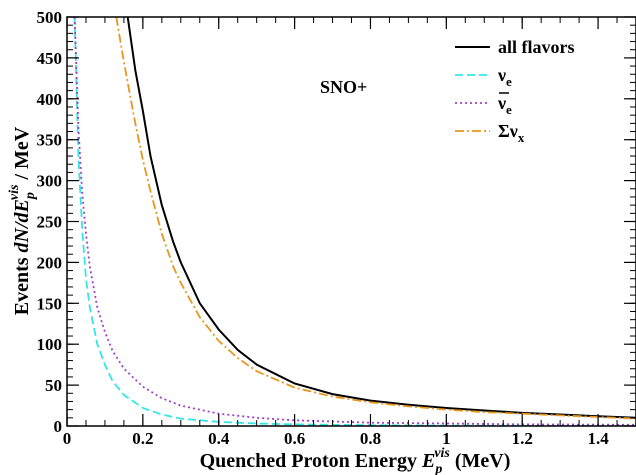 Image resolution: width=636 pixels, height=475 pixels. Describe the element at coordinates (67, 438) in the screenshot. I see `x-tick-label: 0` at that location.